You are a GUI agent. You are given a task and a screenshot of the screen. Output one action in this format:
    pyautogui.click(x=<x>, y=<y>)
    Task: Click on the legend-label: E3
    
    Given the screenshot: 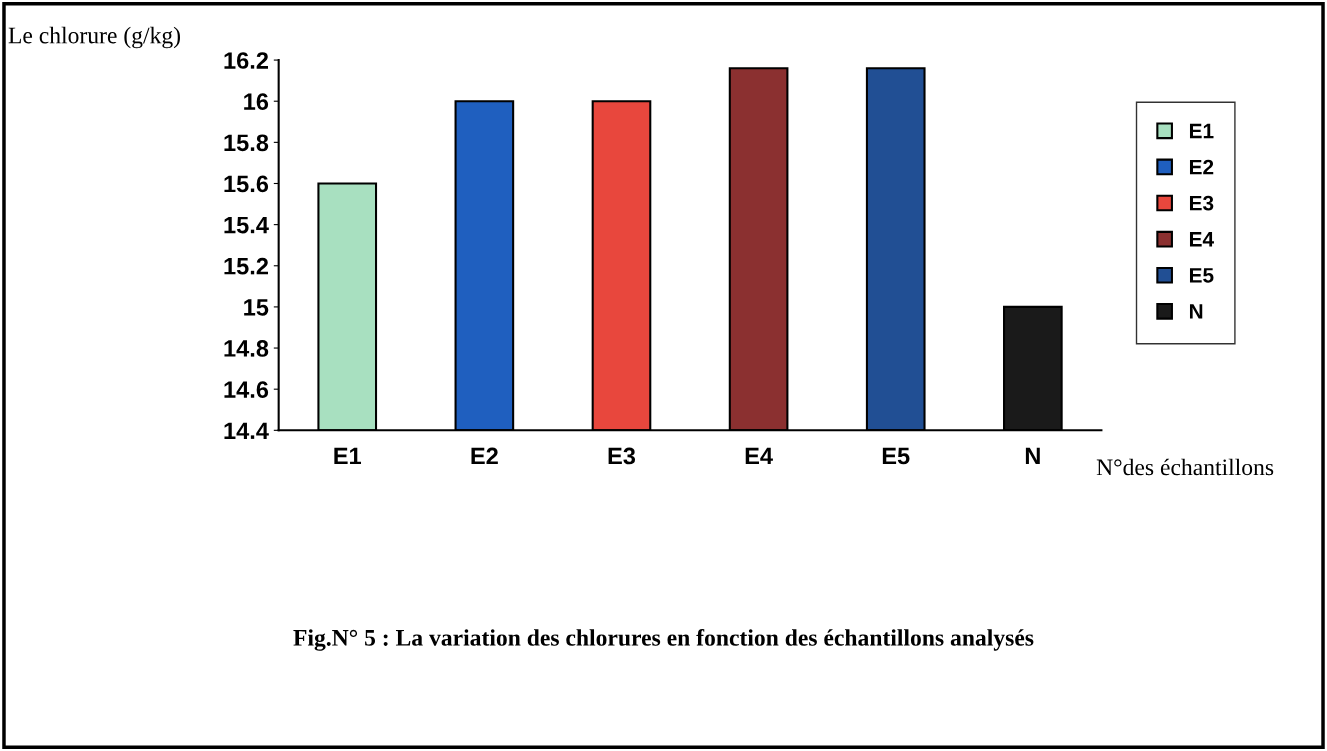 What is the action you would take?
    pyautogui.click(x=1201, y=203)
    